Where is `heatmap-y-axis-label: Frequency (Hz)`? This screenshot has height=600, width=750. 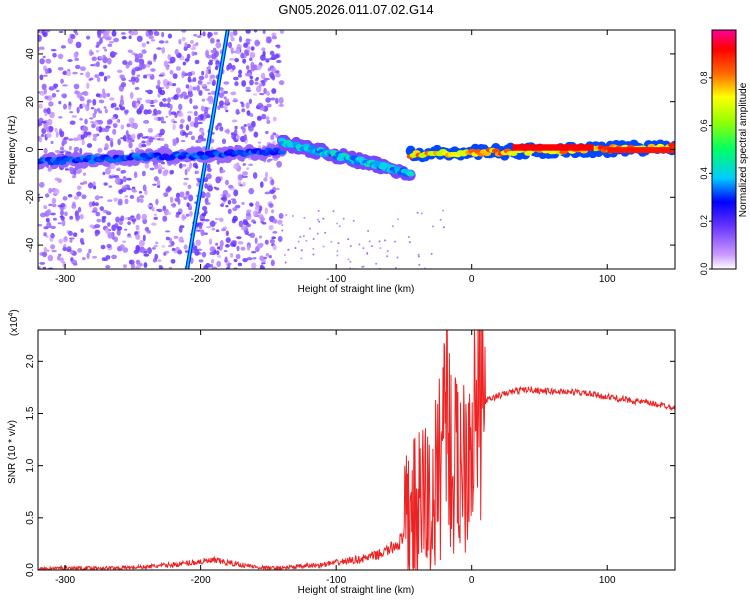 heatmap-y-axis-label: Frequency (Hz) is located at coordinates (12, 150).